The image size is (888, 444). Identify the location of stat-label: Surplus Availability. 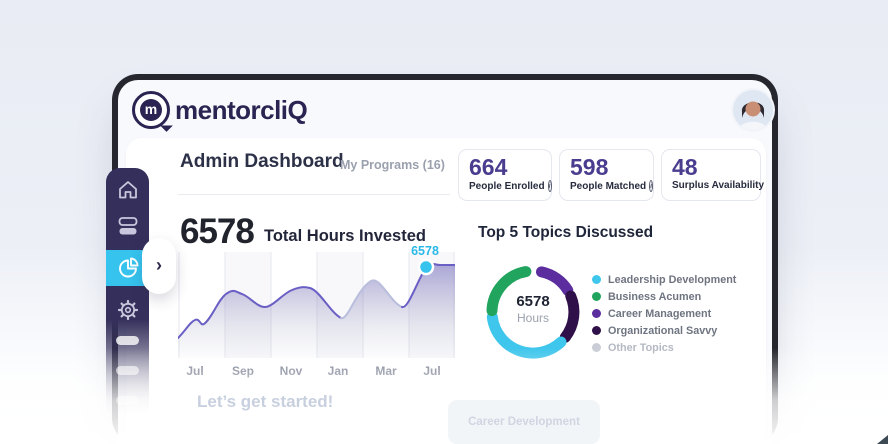
(718, 185).